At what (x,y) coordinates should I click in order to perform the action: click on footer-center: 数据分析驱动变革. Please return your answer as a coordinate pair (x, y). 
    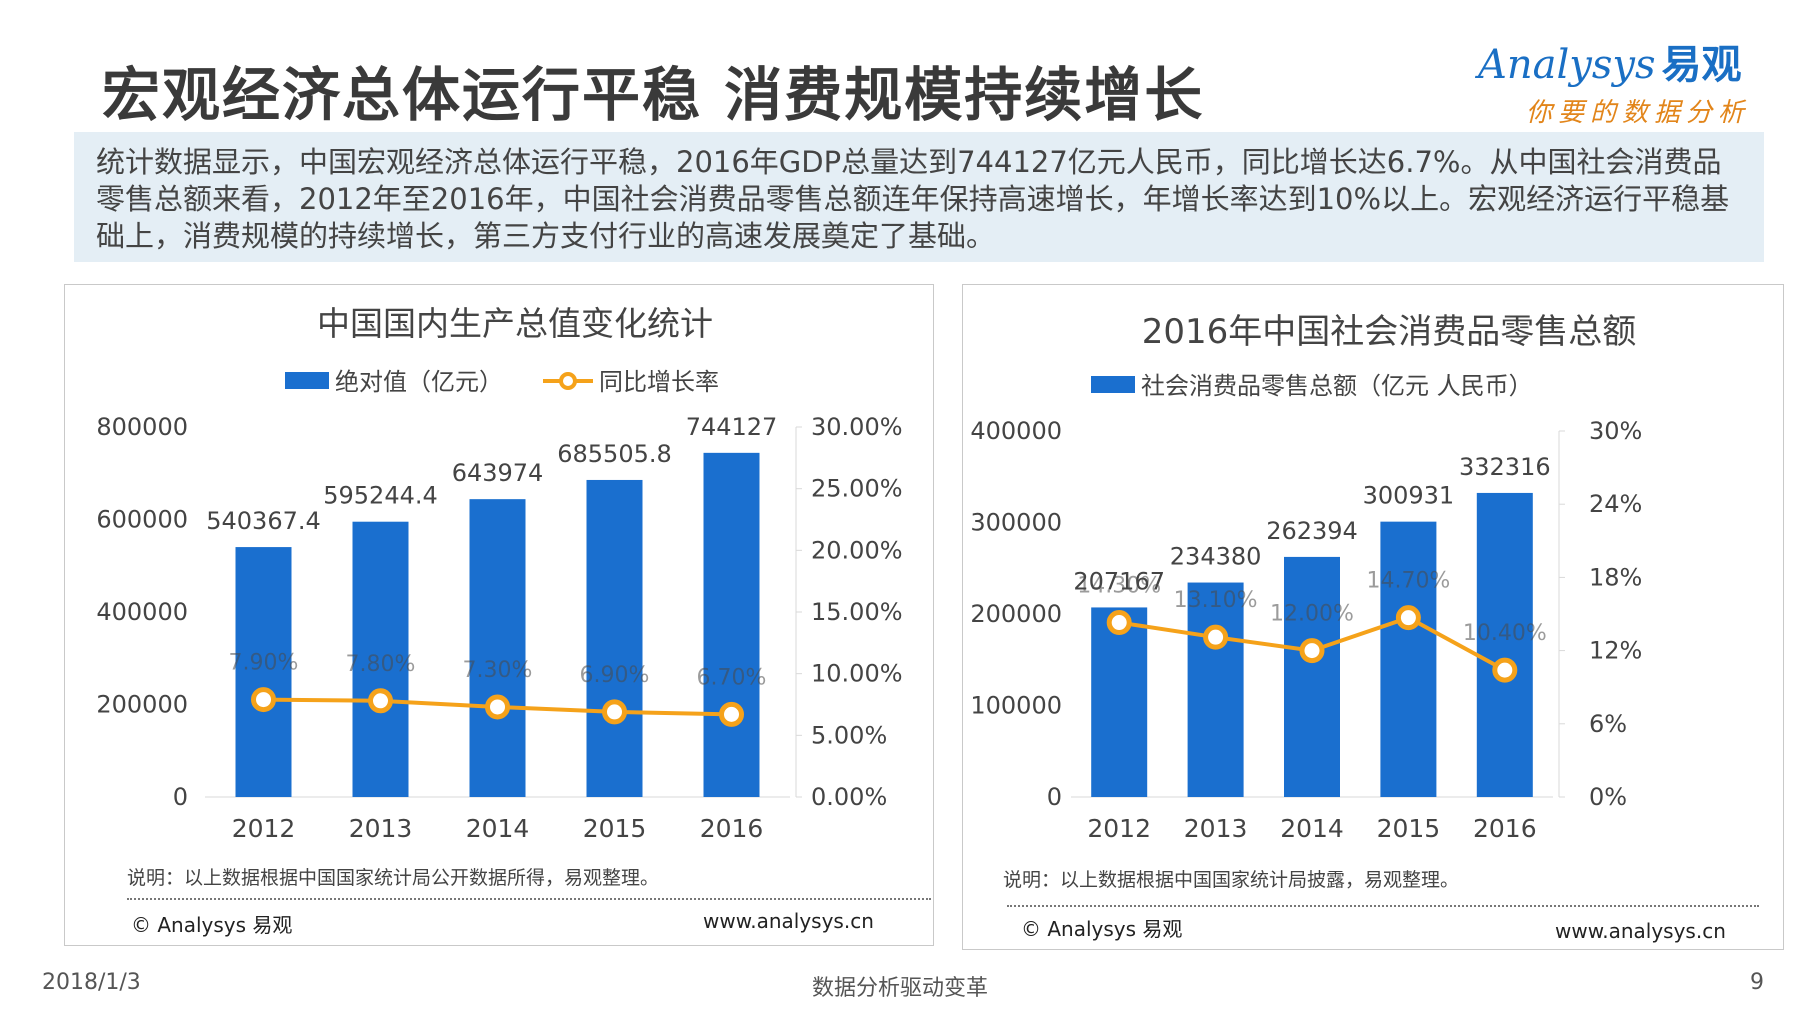
    Looking at the image, I should click on (900, 988).